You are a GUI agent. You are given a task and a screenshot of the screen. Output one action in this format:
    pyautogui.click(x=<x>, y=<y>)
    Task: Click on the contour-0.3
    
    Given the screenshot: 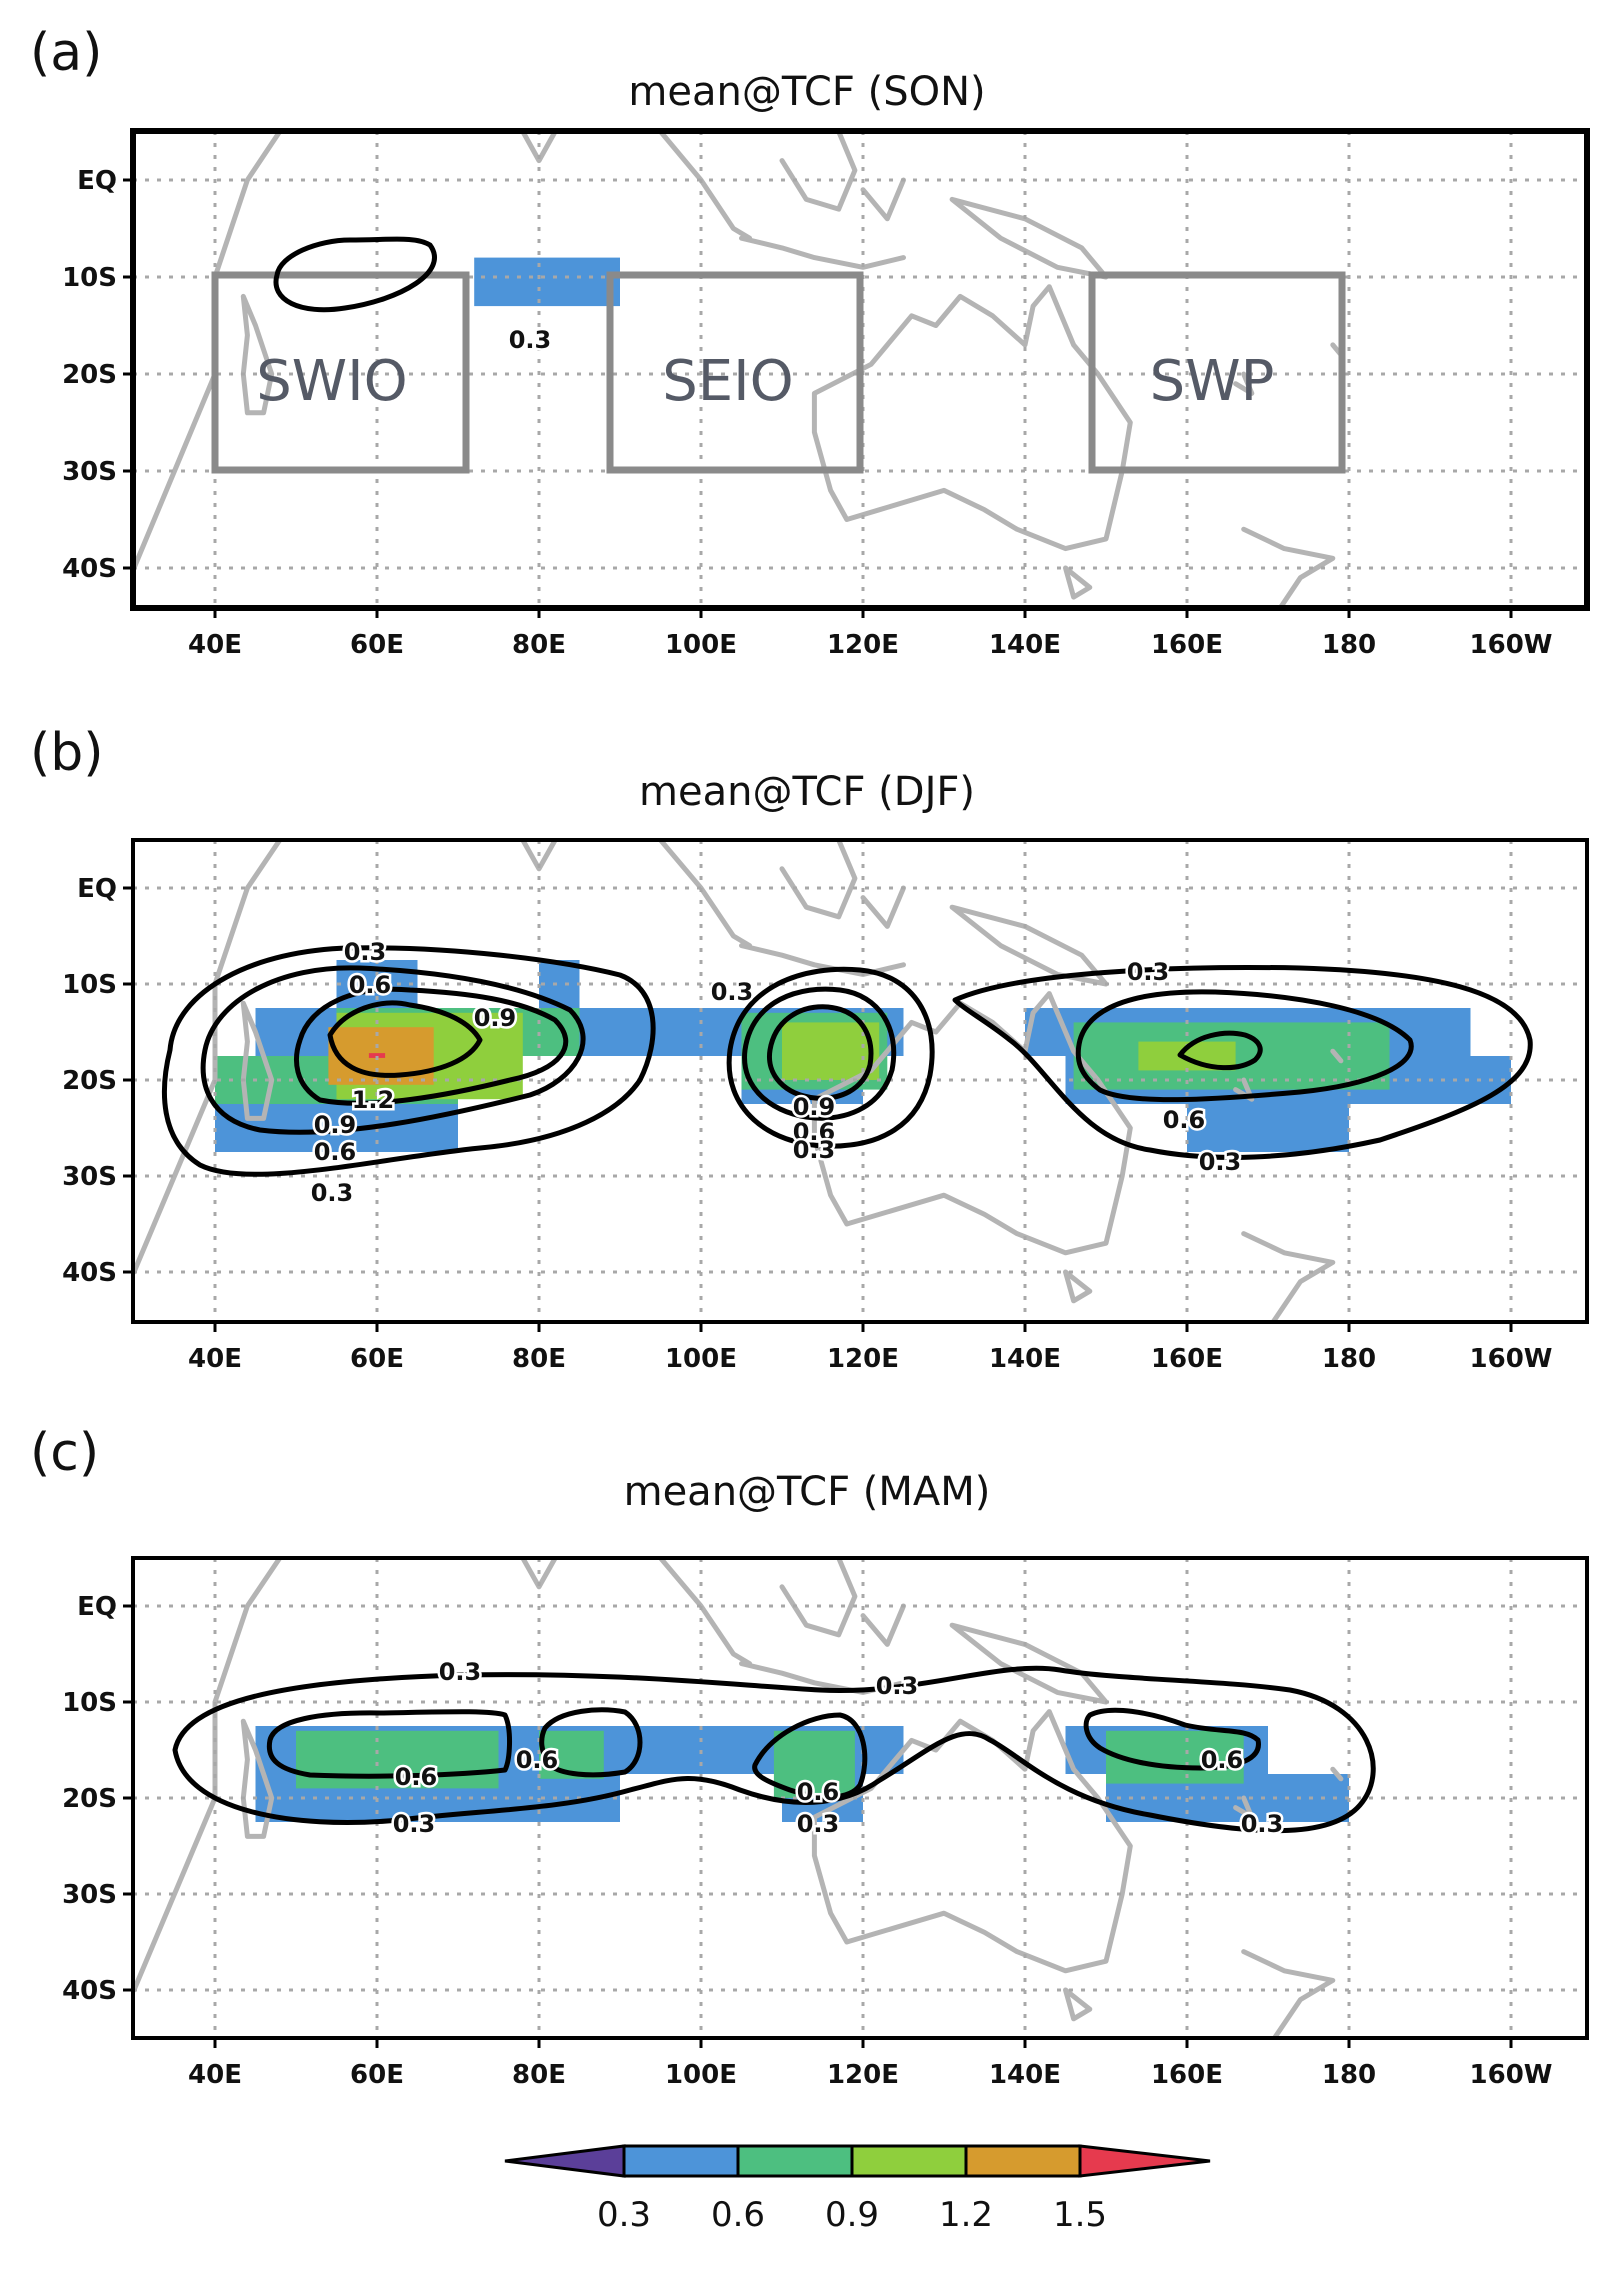 What is the action you would take?
    pyautogui.click(x=355, y=274)
    